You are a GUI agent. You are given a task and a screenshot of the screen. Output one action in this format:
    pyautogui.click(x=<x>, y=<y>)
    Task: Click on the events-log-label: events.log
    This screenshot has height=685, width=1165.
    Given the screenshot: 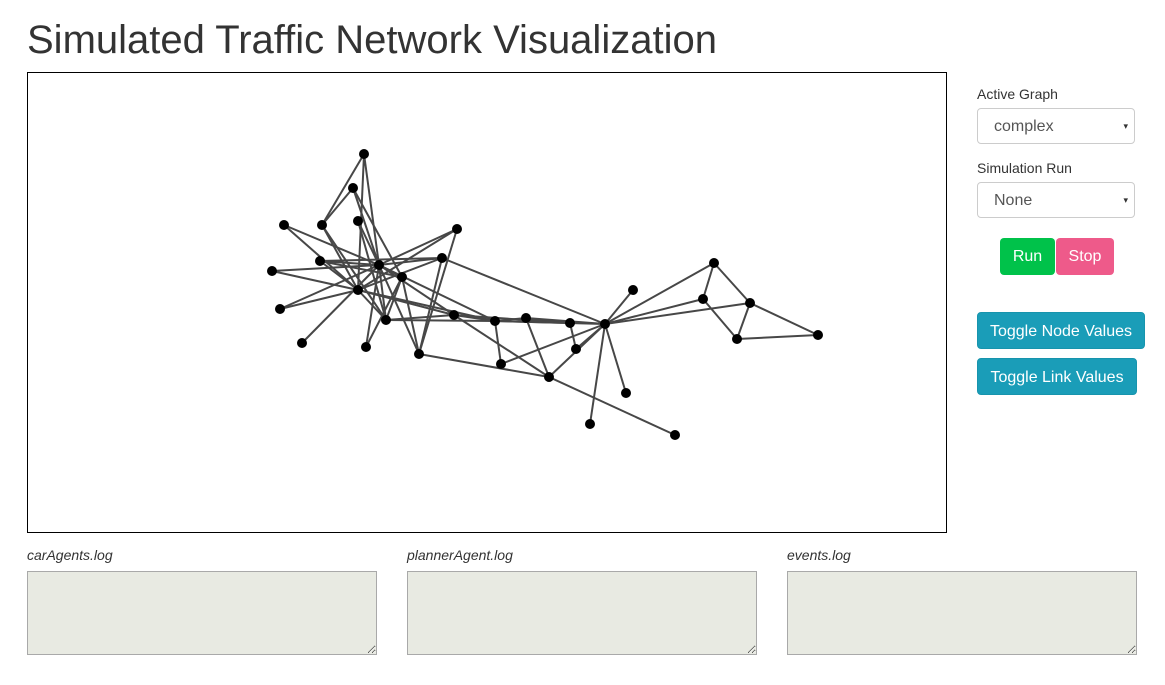 What is the action you would take?
    pyautogui.click(x=819, y=555)
    